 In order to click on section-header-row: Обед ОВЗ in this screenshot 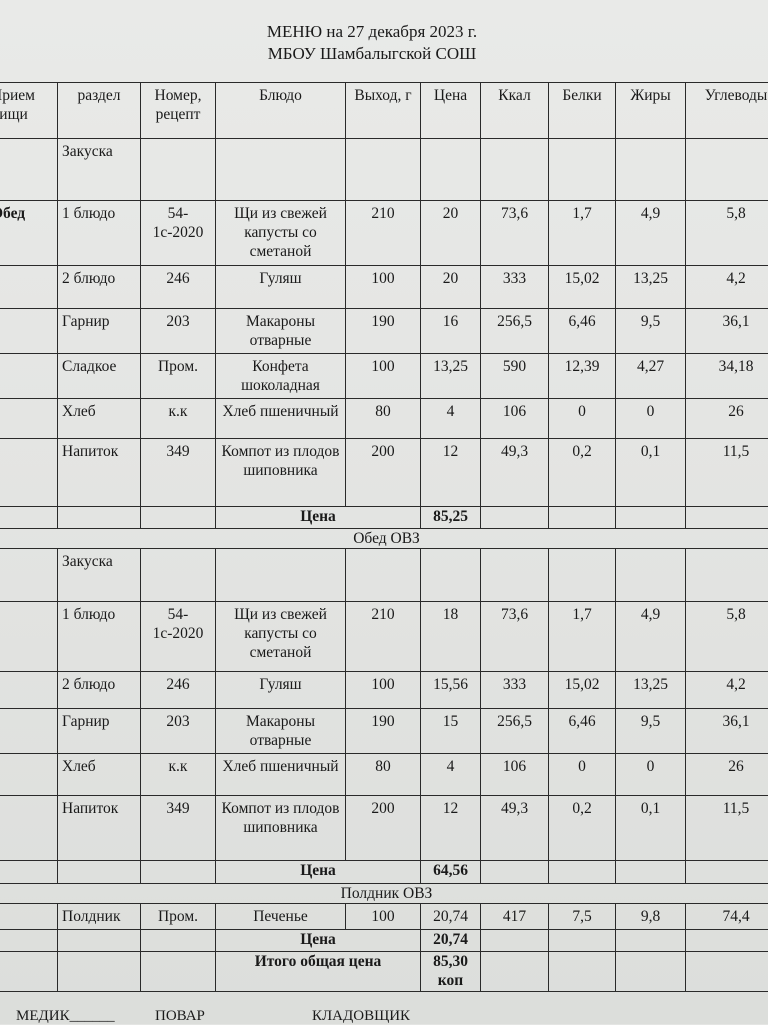, I will do `click(384, 539)`.